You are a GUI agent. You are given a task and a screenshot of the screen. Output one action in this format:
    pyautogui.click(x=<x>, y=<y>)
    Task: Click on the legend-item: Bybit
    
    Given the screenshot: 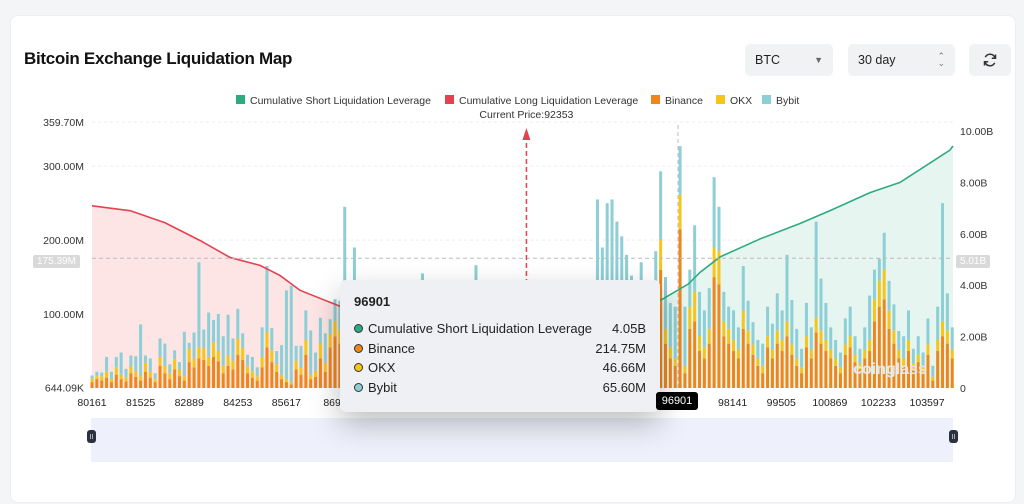 What is the action you would take?
    pyautogui.click(x=787, y=101)
    